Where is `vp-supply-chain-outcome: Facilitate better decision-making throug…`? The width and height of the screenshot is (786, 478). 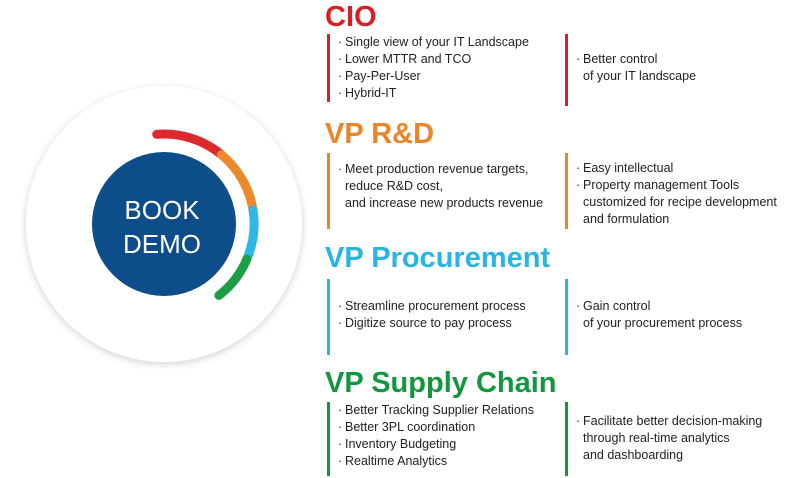
vp-supply-chain-outcome: Facilitate better decision-making throug… is located at coordinates (663, 439).